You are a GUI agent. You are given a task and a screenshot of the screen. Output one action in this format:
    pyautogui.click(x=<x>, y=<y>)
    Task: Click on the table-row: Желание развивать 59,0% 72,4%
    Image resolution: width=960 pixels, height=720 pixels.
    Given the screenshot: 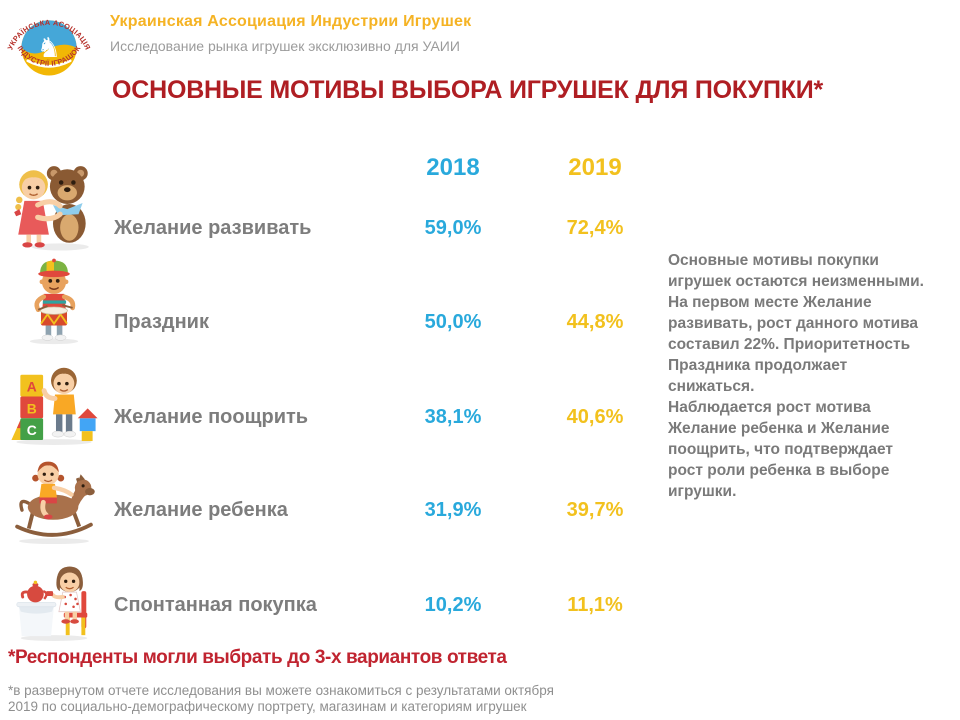 What is the action you would take?
    pyautogui.click(x=480, y=228)
    